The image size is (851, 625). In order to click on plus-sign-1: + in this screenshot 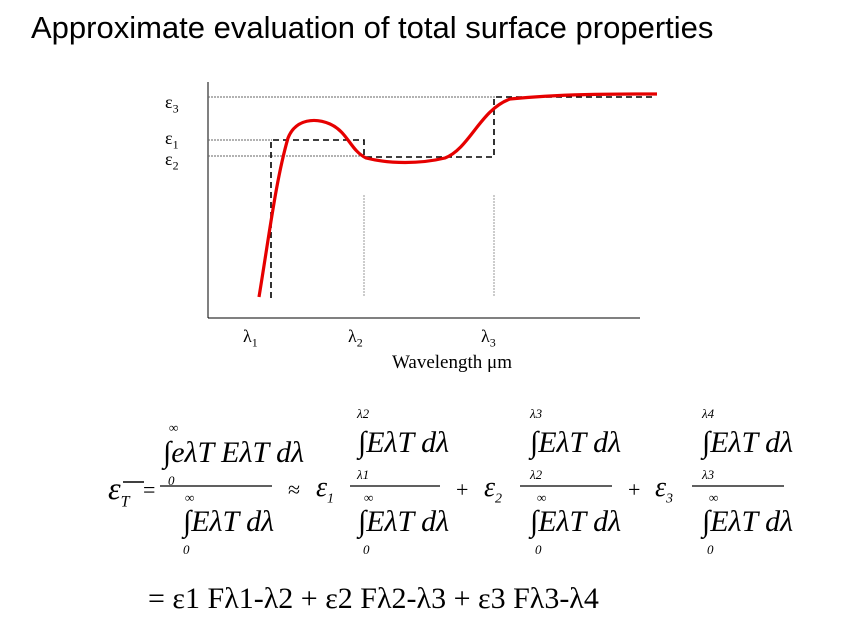, I will do `click(462, 489)`.